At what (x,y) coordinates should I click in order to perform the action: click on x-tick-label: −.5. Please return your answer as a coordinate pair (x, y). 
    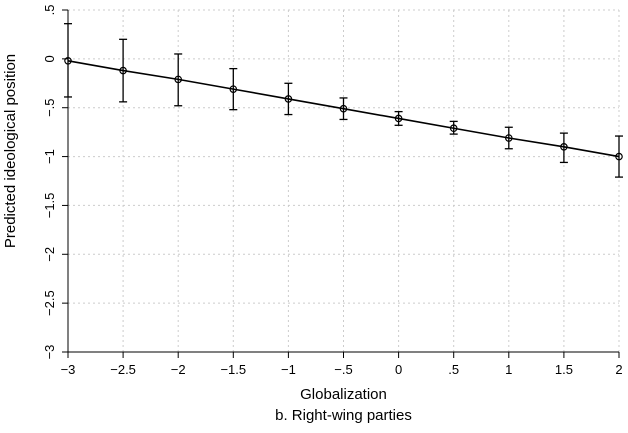
    Looking at the image, I should click on (343, 369).